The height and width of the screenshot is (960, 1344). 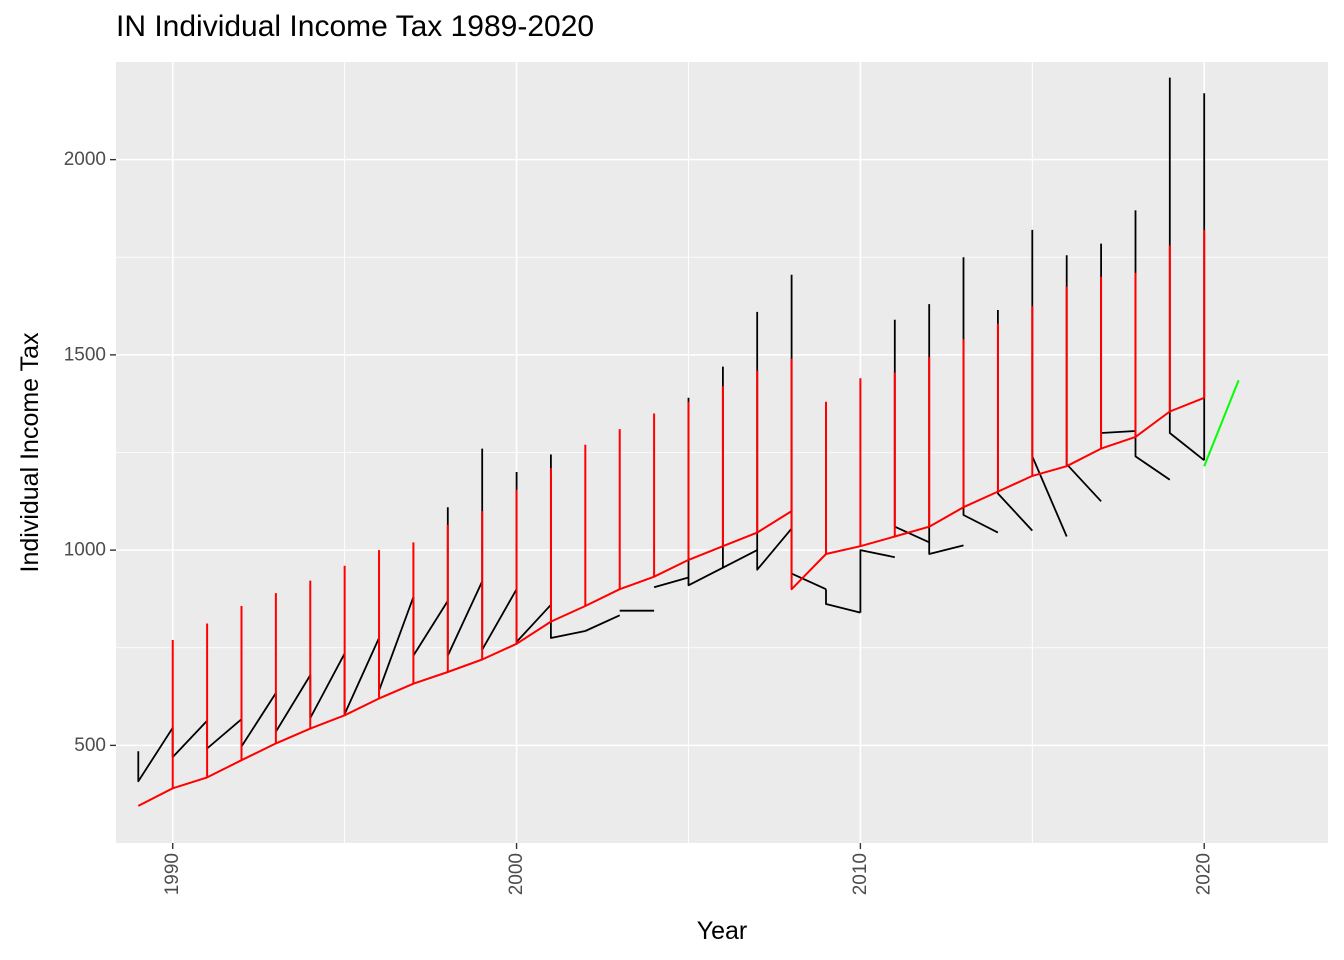 I want to click on y-tick-label: 2000, so click(x=85, y=159).